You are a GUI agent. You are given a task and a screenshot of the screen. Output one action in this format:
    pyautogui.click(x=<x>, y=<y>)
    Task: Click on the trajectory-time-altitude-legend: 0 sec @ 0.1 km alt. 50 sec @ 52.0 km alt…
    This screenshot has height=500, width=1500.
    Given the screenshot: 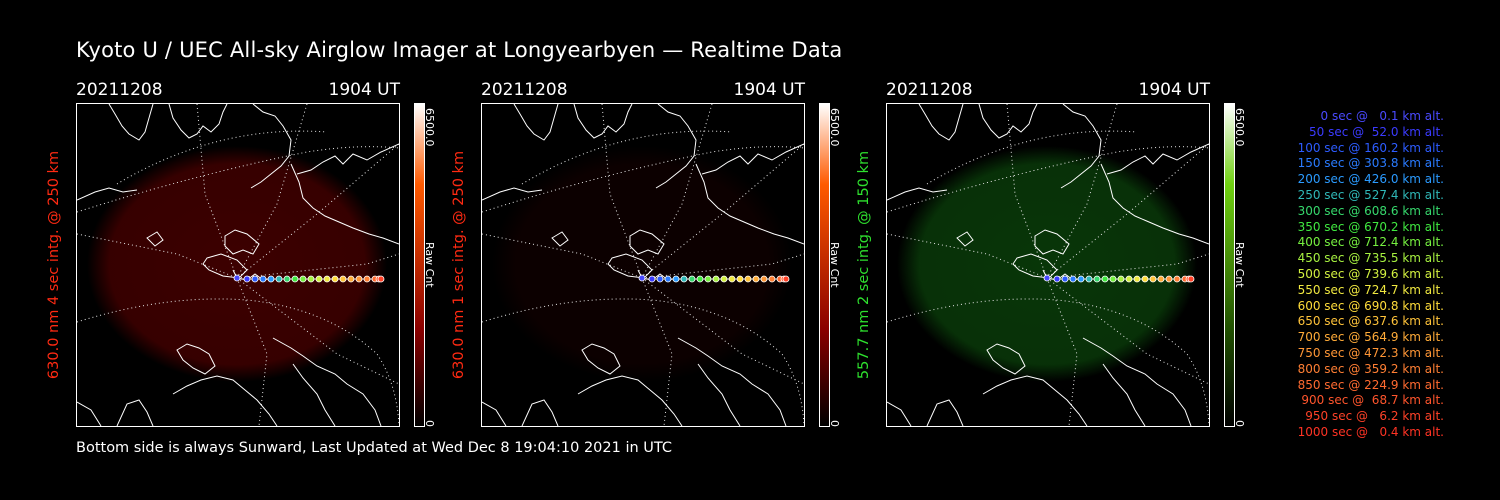 What is the action you would take?
    pyautogui.click(x=1353, y=275)
    